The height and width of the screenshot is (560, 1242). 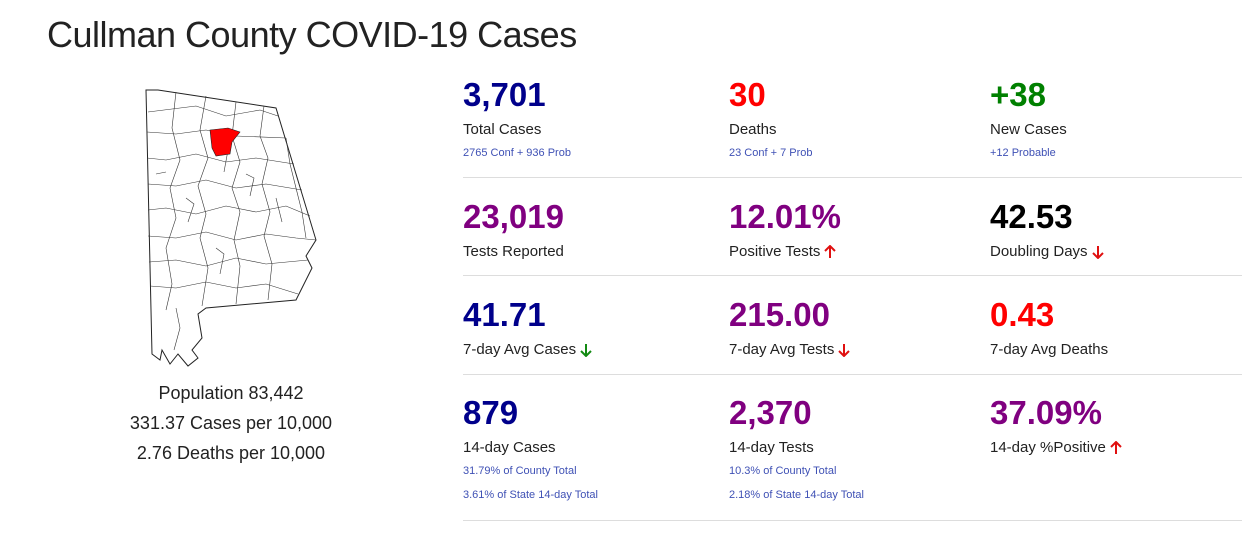 I want to click on stat-label: Deaths, so click(x=770, y=130).